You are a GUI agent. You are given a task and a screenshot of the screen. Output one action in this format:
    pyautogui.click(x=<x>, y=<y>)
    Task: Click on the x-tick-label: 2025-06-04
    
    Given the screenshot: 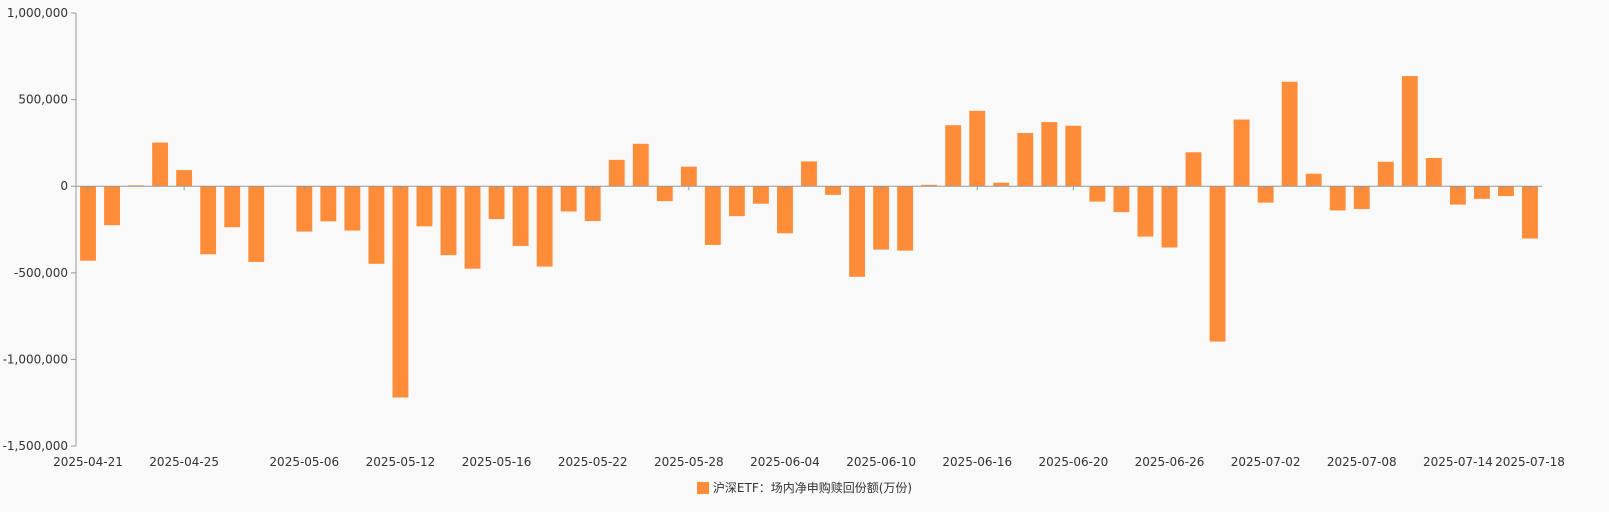 What is the action you would take?
    pyautogui.click(x=785, y=462)
    